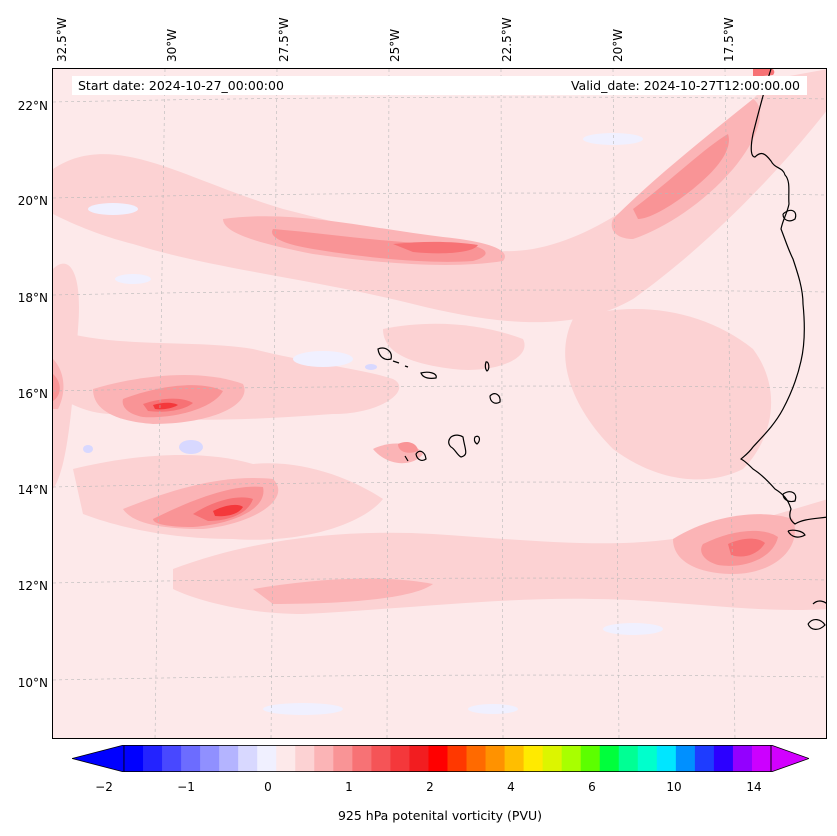 This screenshot has height=836, width=837. I want to click on colorbar-tick: −1, so click(186, 787).